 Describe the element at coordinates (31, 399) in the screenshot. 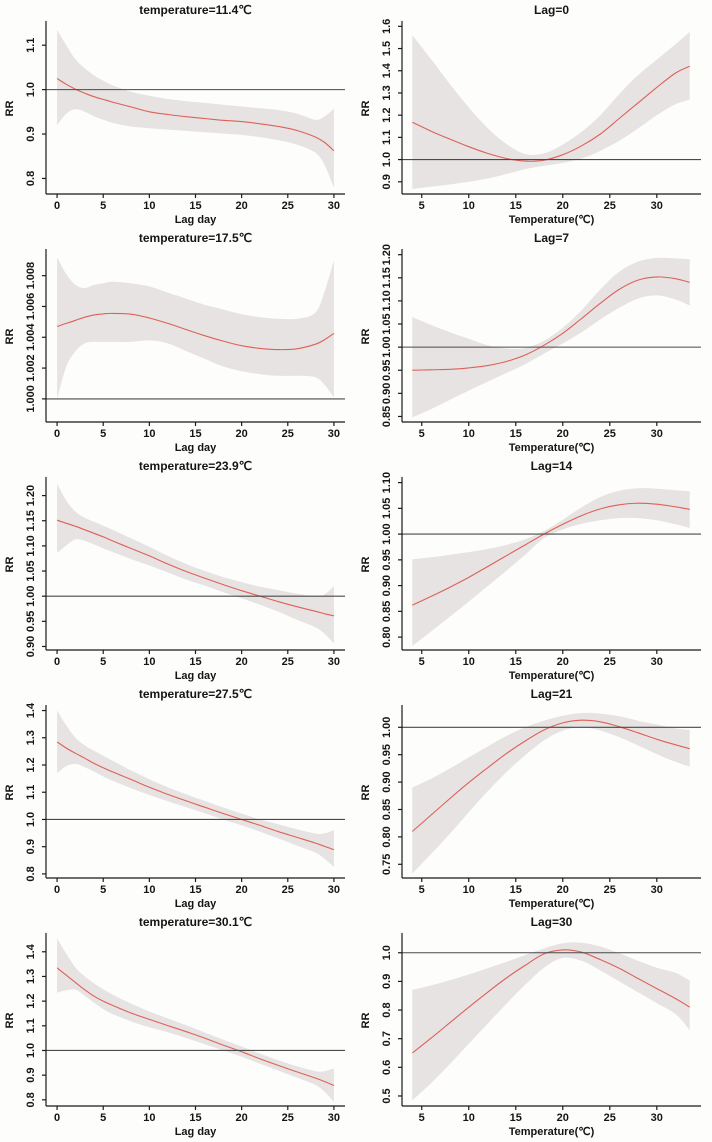

I see `y-tick-label: 1.000` at that location.